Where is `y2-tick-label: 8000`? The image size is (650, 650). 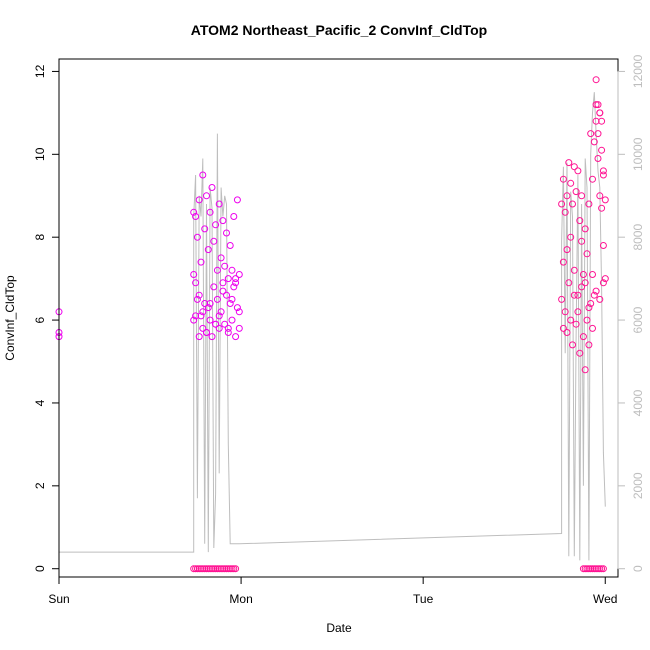
y2-tick-label: 8000 is located at coordinates (638, 237).